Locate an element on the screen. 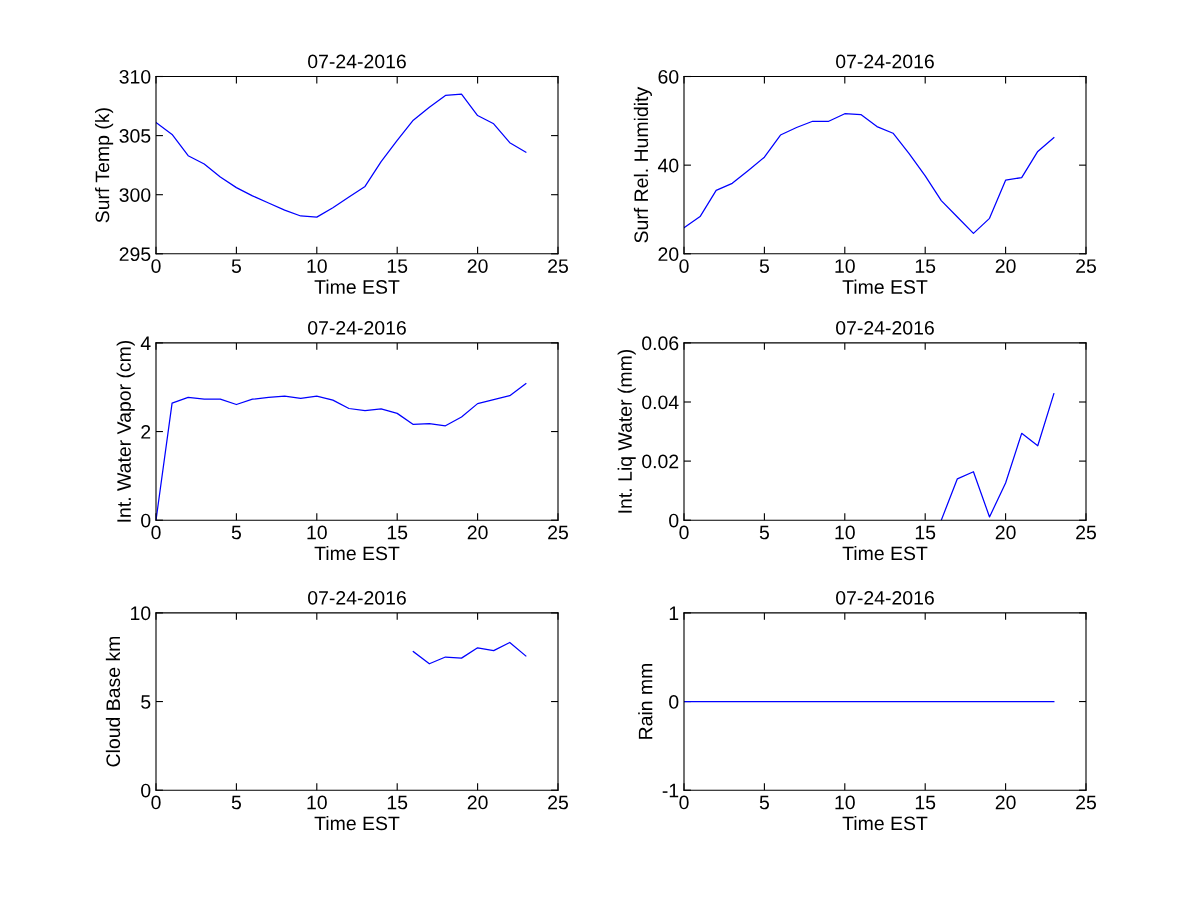 This screenshot has width=1200, height=900. y-axis-title: Int. Liq Water (mm) is located at coordinates (626, 431).